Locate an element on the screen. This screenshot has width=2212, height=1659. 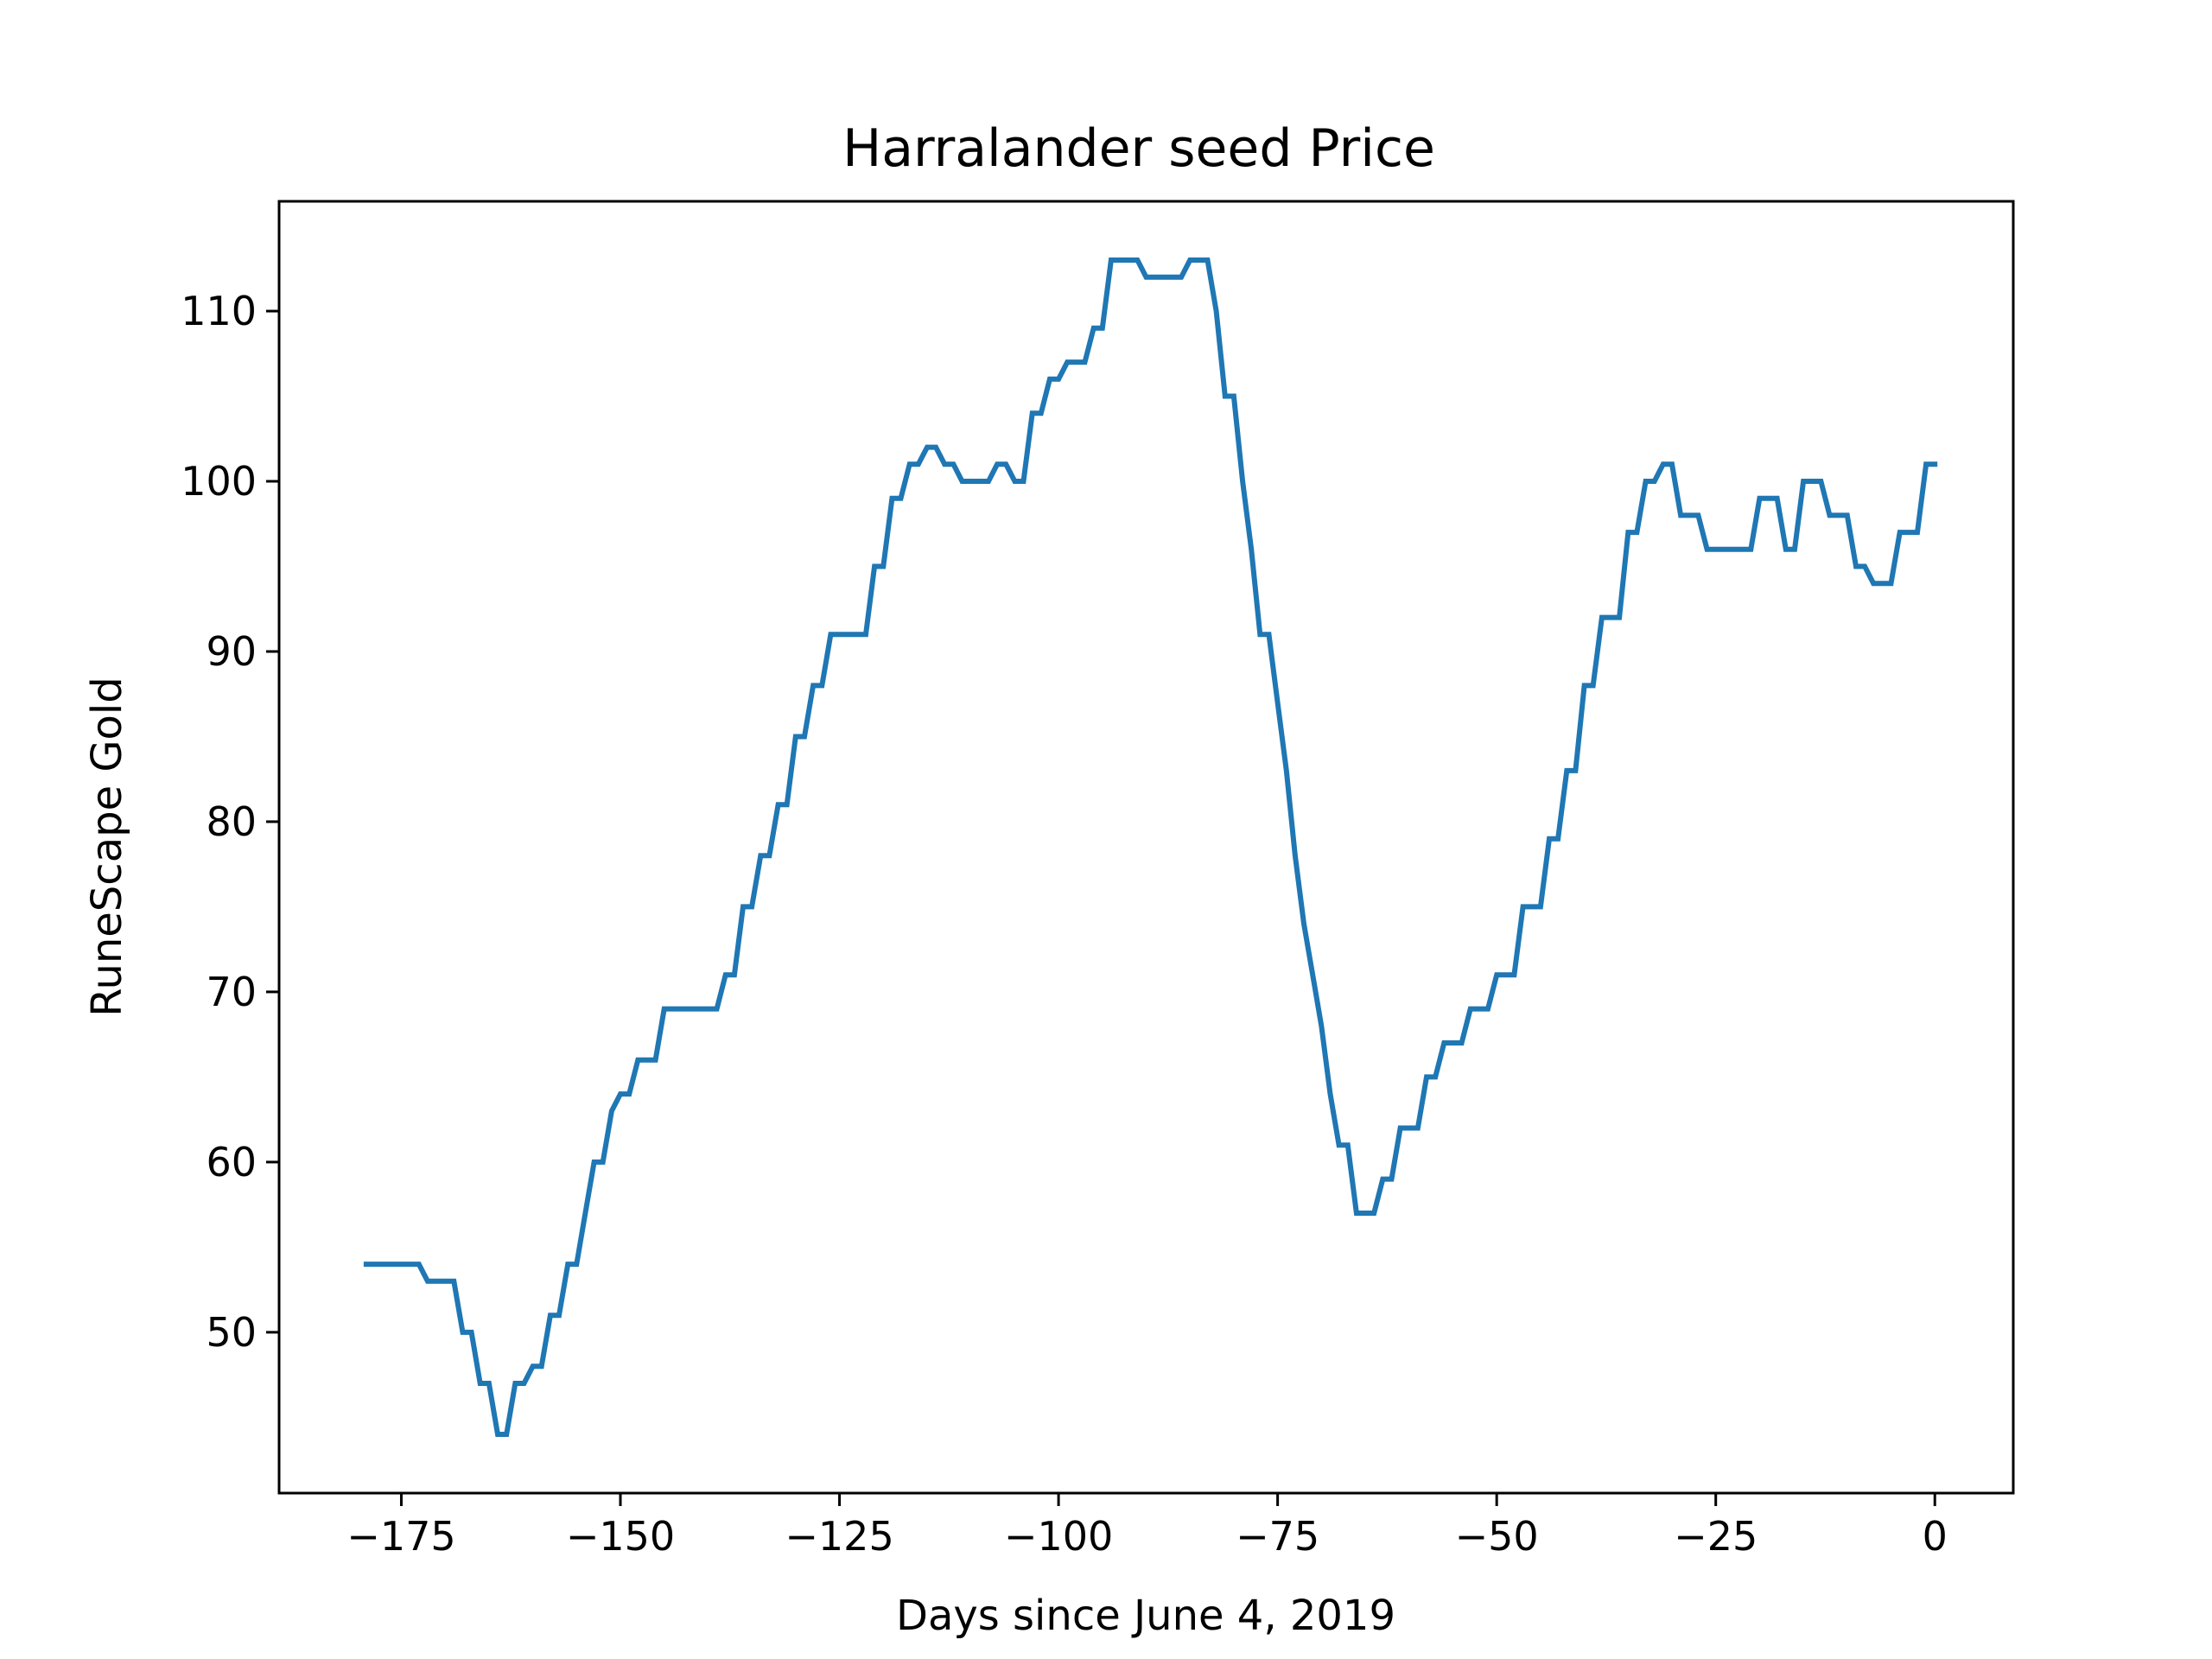
x-tick-label: −150 is located at coordinates (620, 1536).